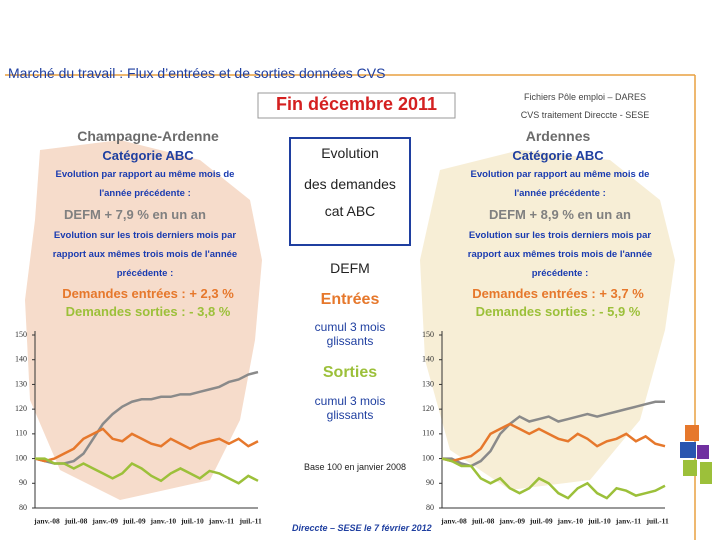  What do you see at coordinates (560, 214) in the screenshot?
I see `defm-change: DEFM + 8,9 % en un an` at bounding box center [560, 214].